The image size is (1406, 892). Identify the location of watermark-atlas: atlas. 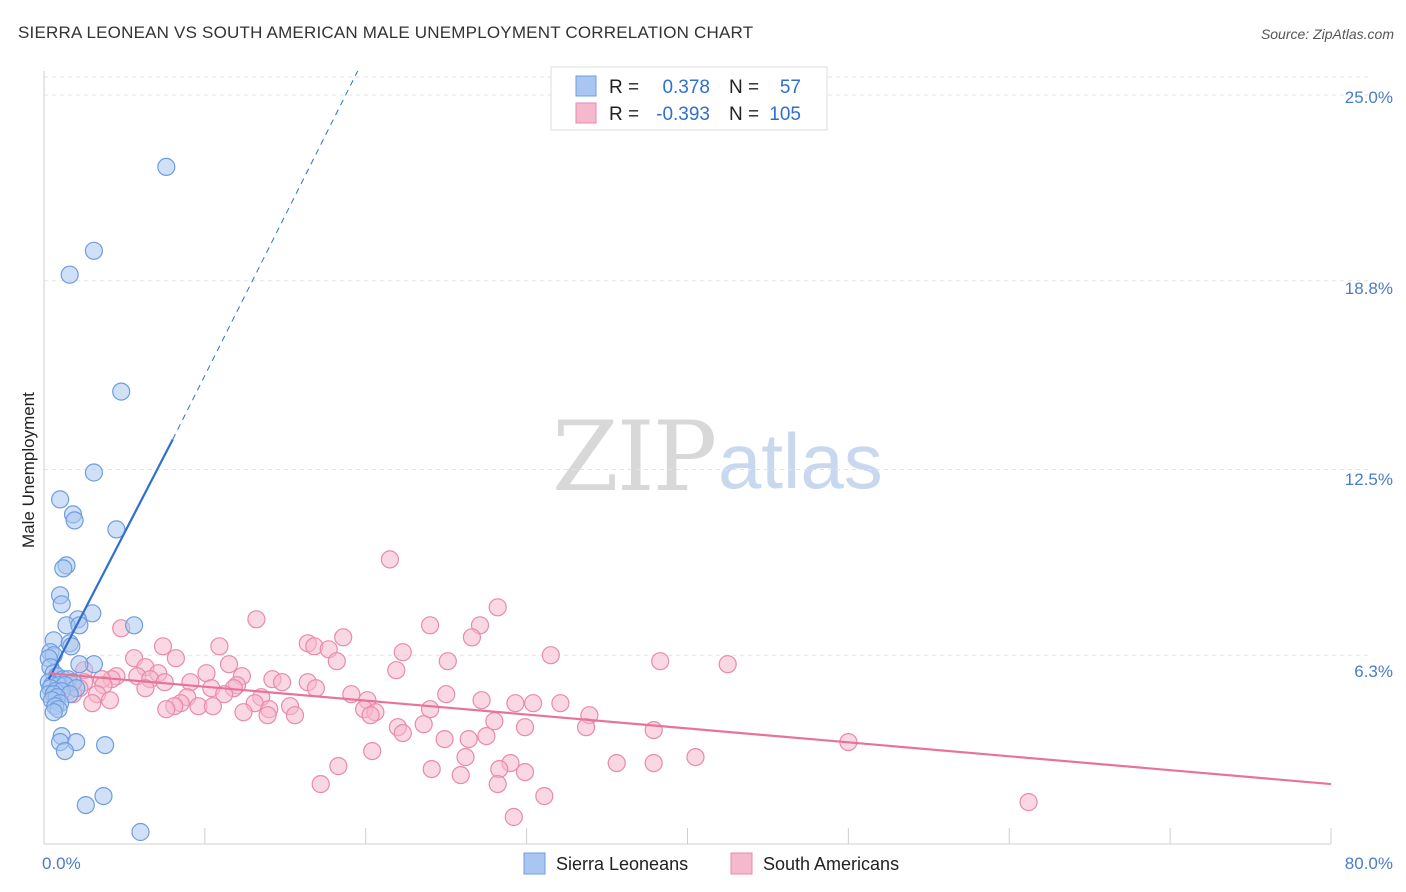
(800, 461).